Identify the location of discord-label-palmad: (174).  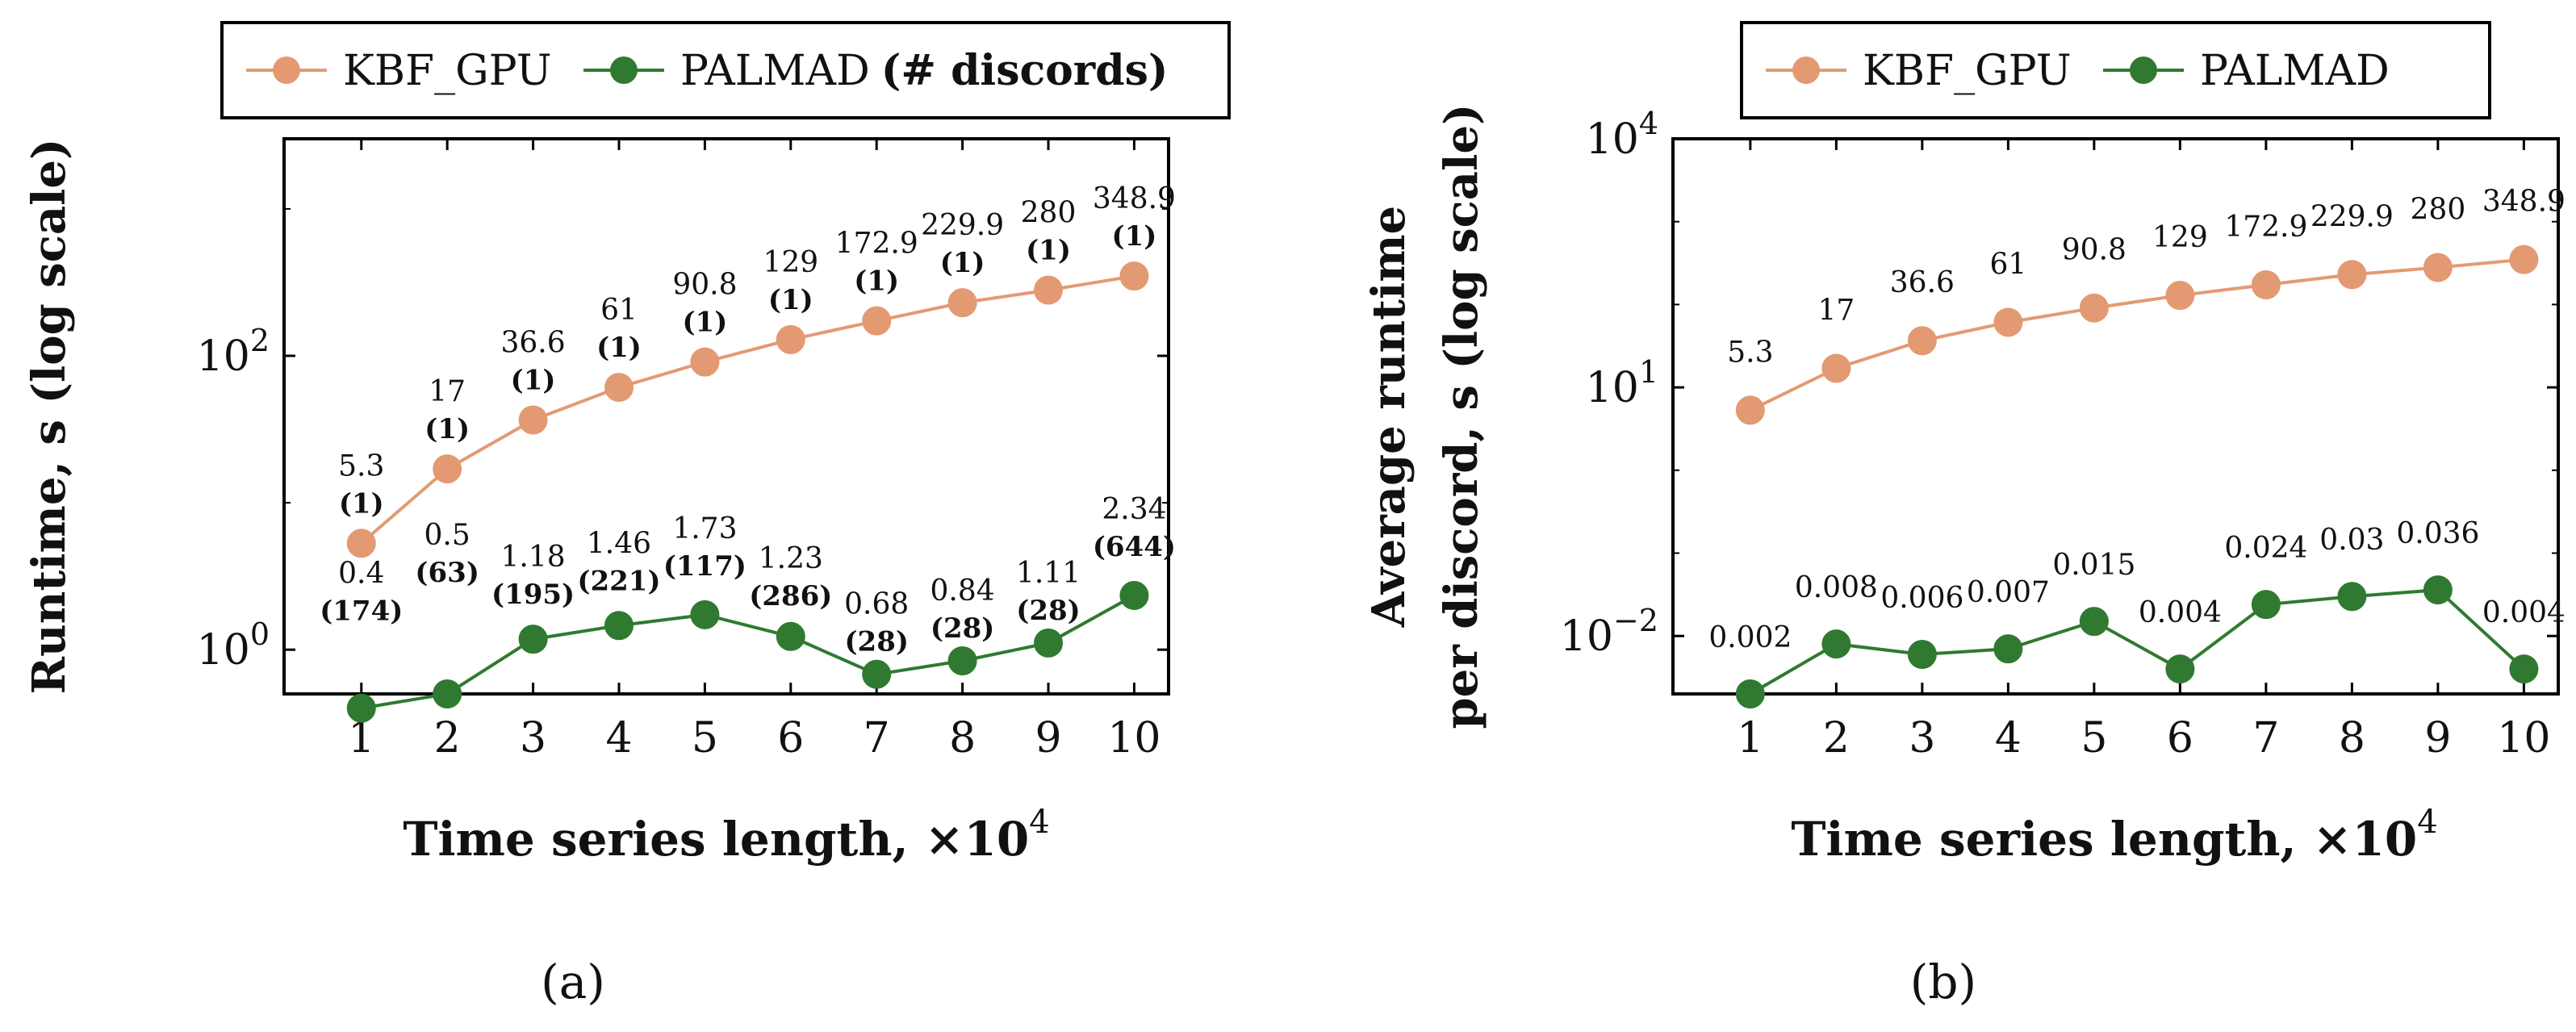
(361, 611).